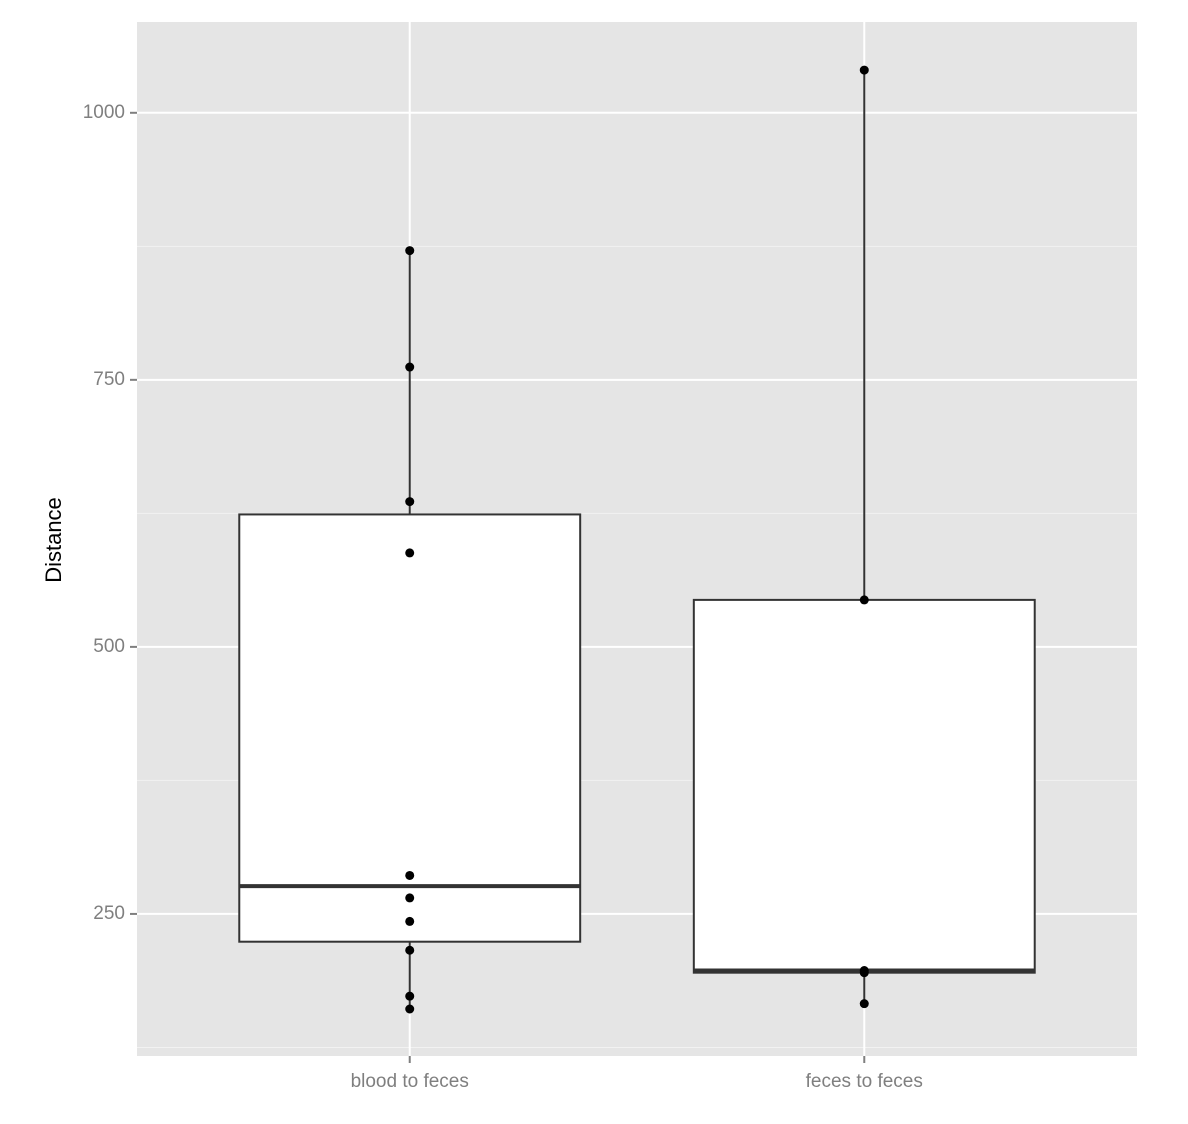  I want to click on y-axis-title: Distance, so click(53, 540).